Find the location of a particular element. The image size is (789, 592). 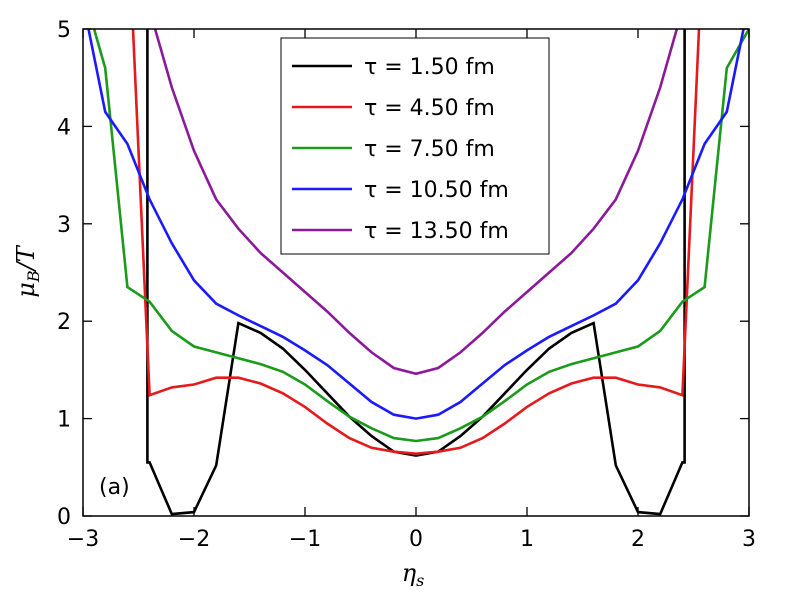

y-tick-label: 5 is located at coordinates (64, 30).